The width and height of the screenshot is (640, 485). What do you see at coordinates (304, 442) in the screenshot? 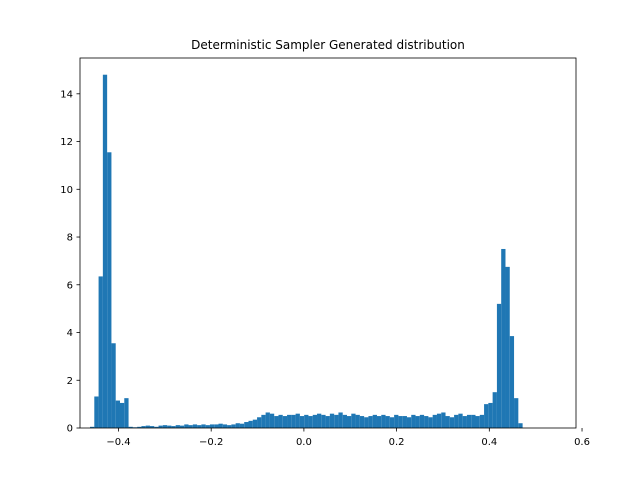
I see `x-tick-label: 0.0` at bounding box center [304, 442].